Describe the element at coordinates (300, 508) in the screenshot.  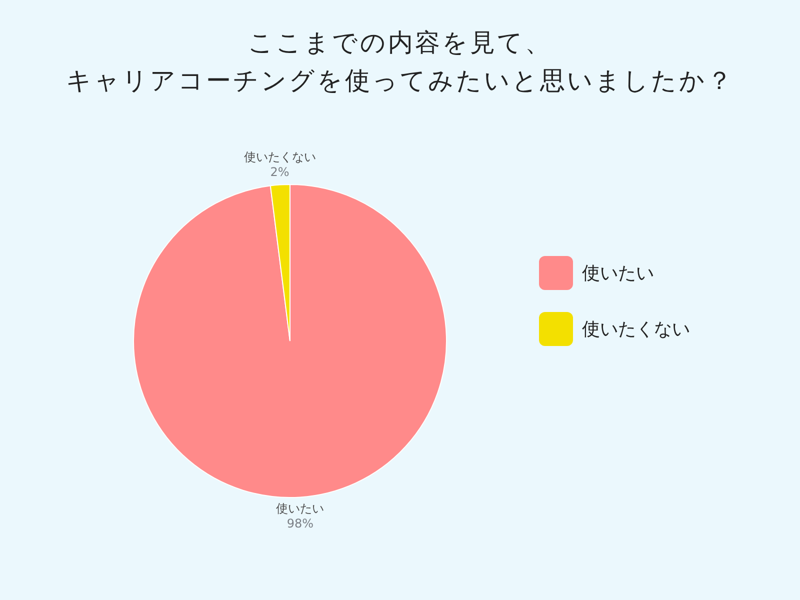
I see `slice-label: 使いたい` at that location.